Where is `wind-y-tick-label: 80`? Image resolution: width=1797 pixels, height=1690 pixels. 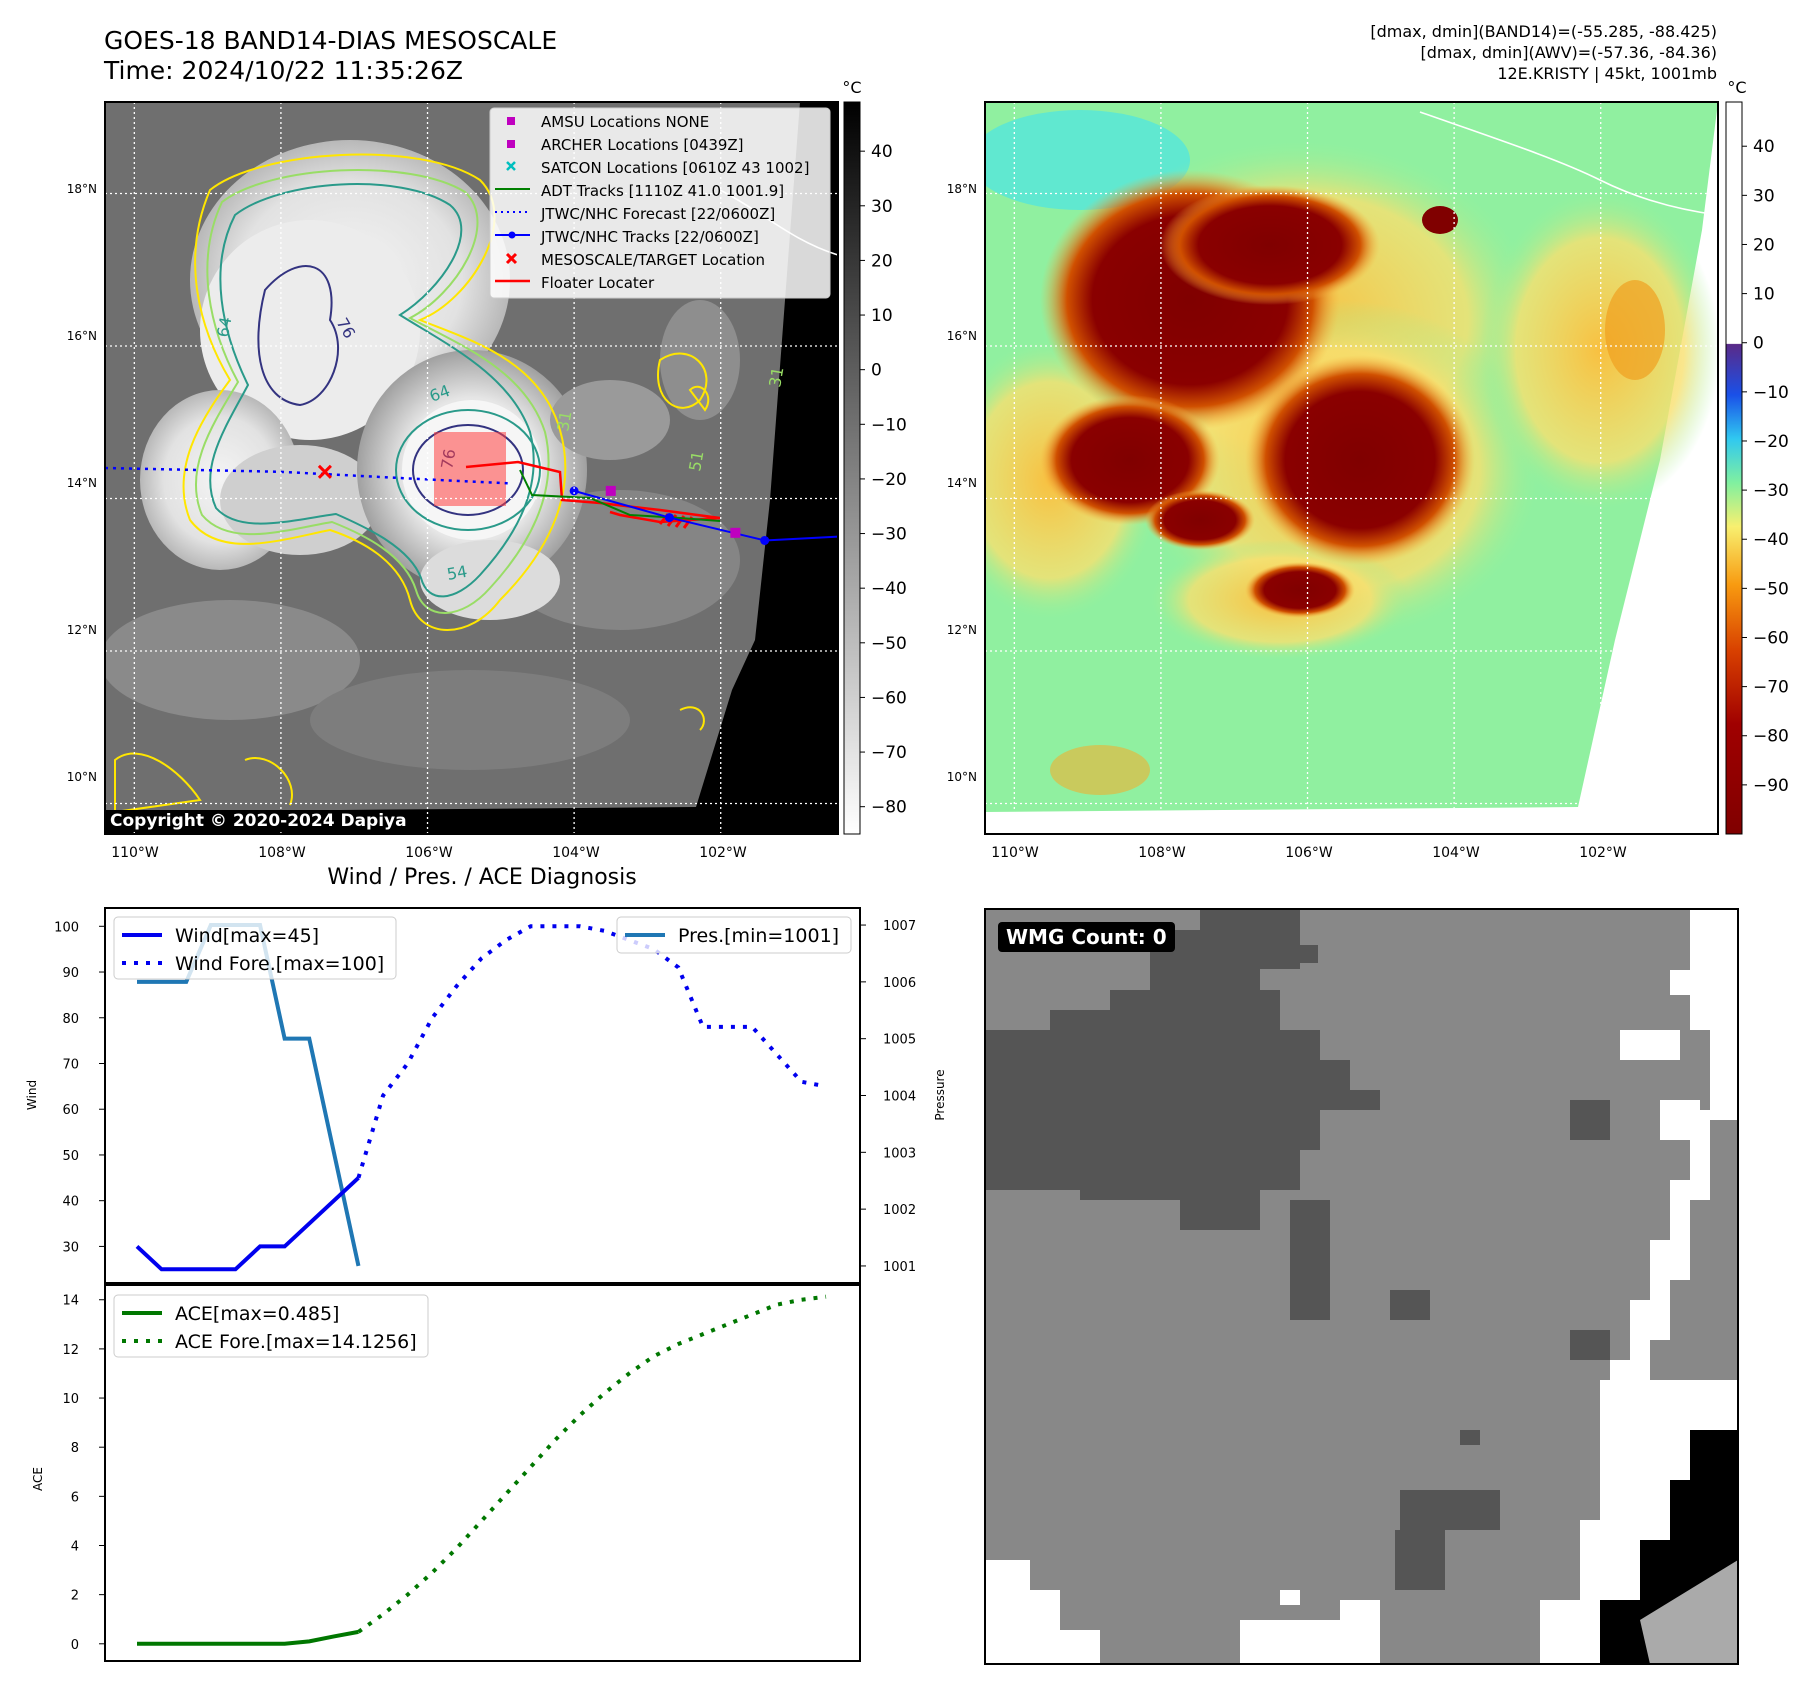
wind-y-tick-label: 80 is located at coordinates (70, 1019).